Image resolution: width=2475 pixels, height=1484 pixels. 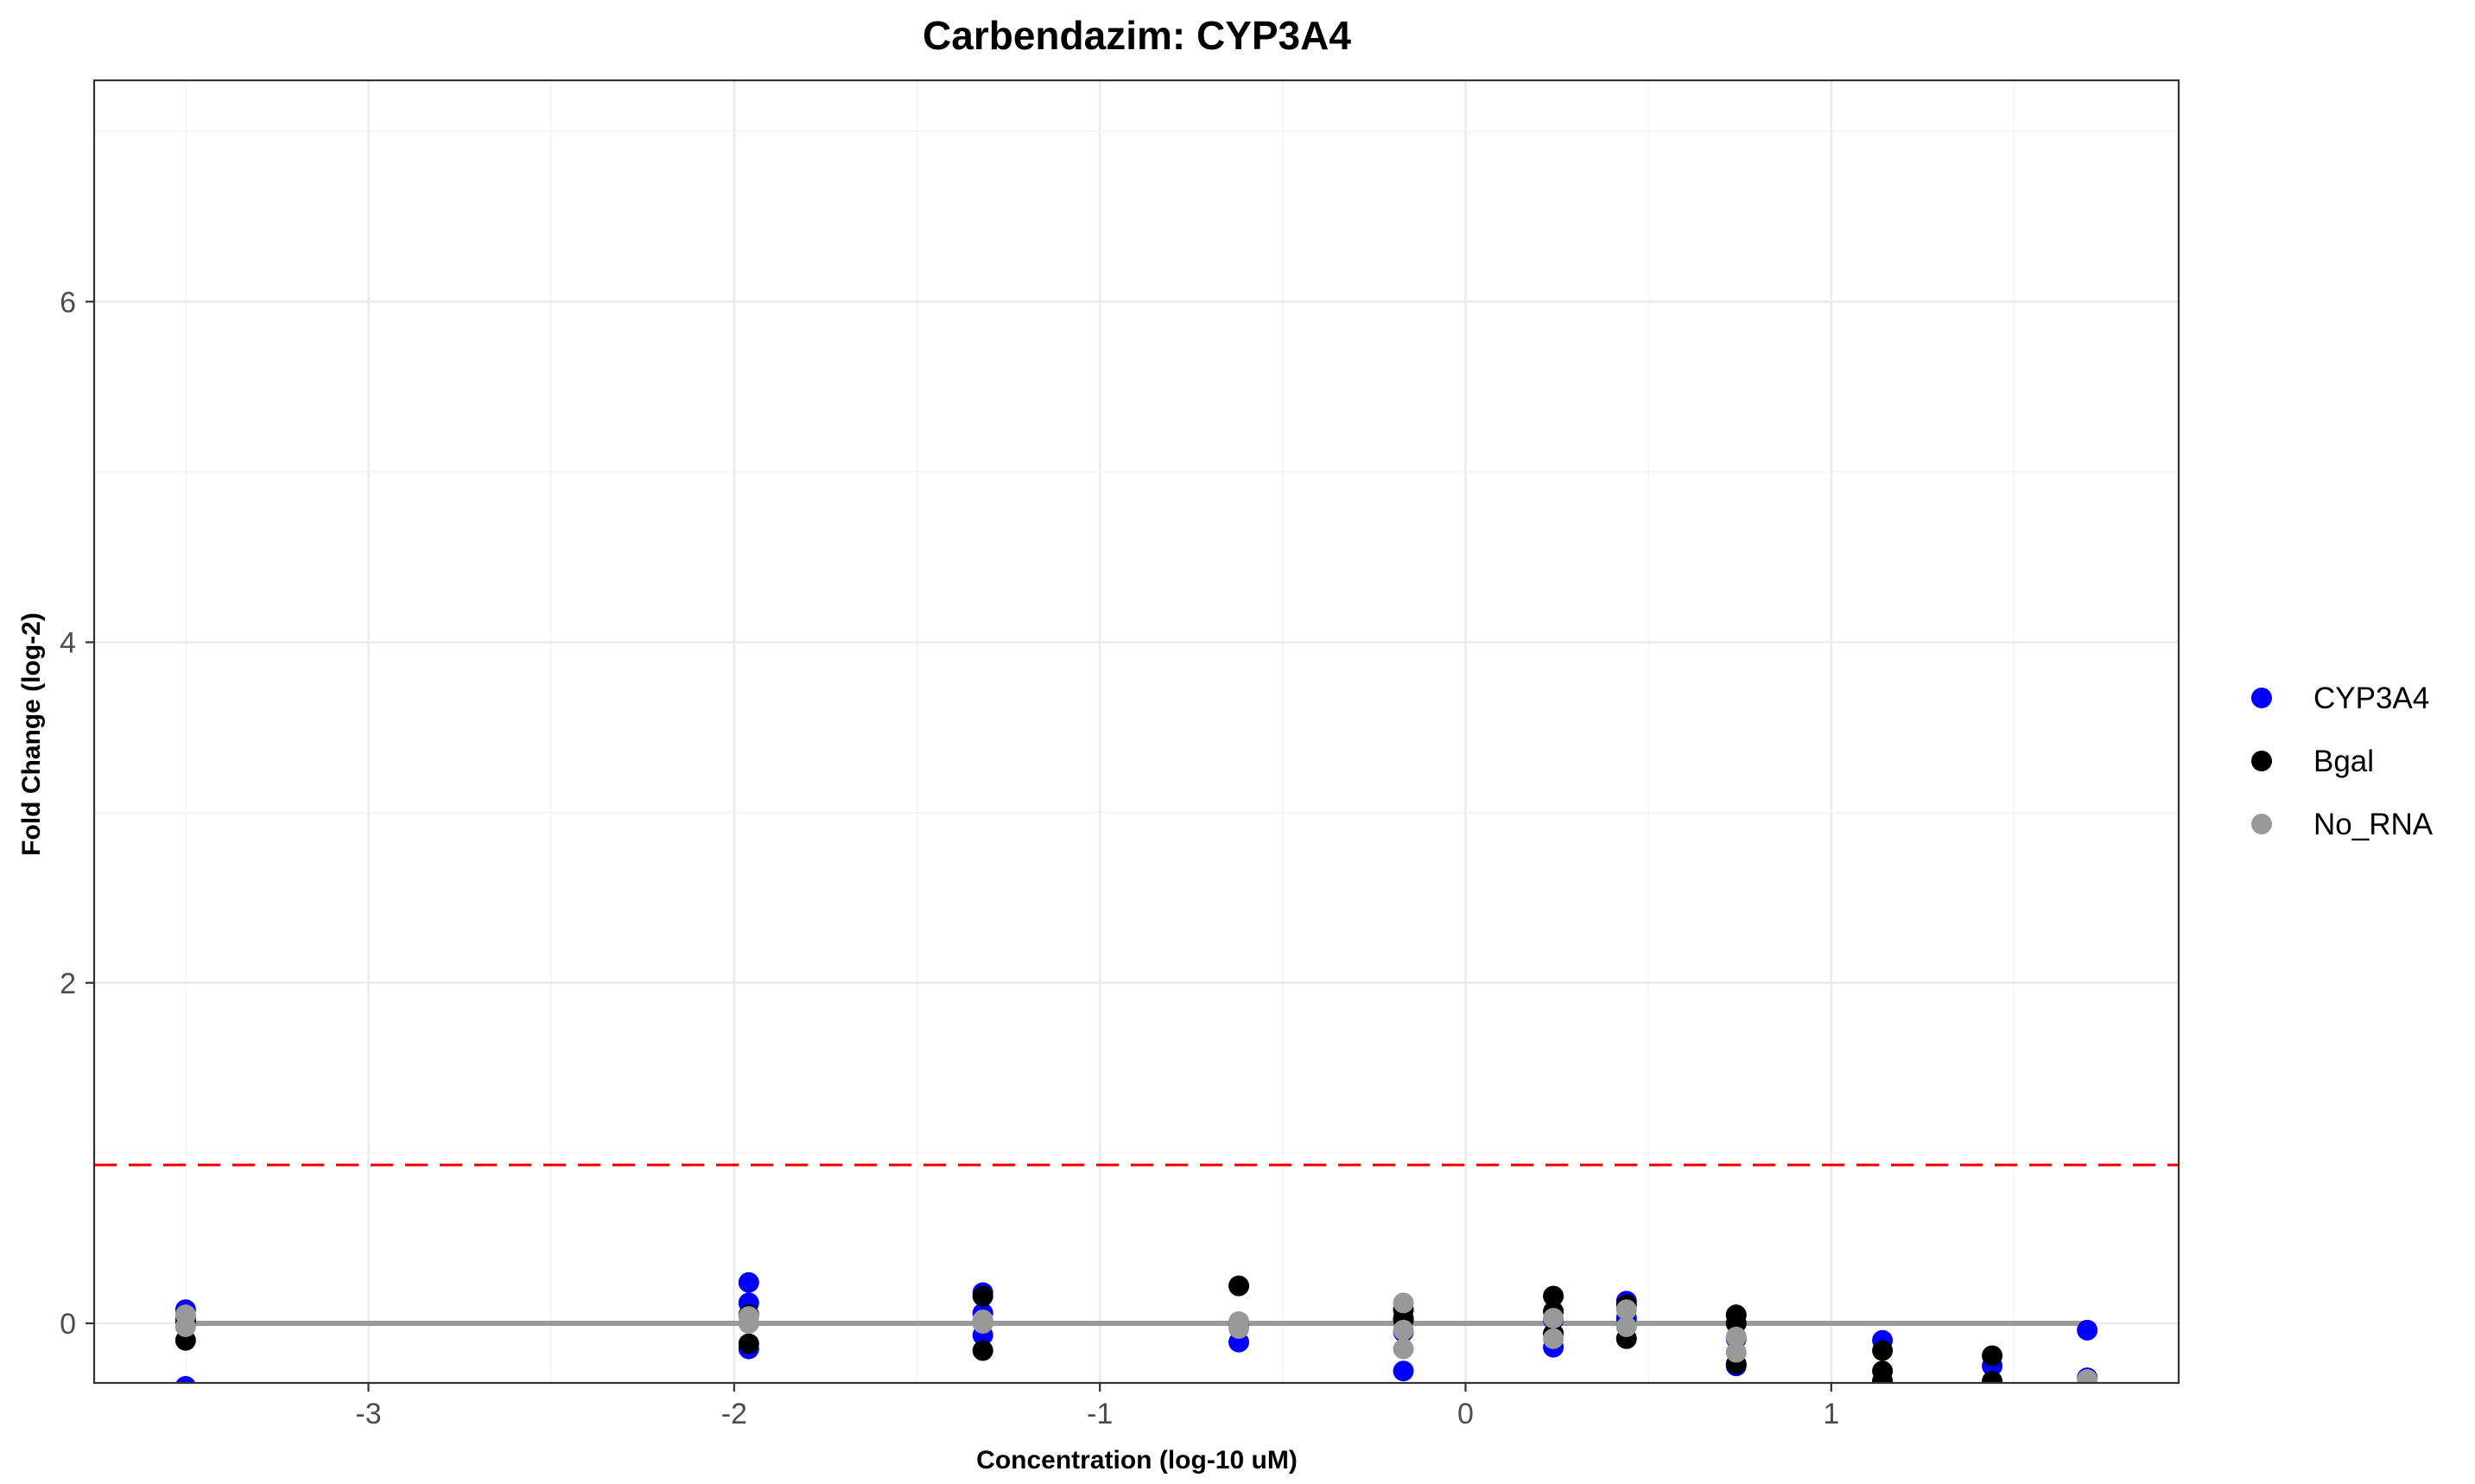 I want to click on y-tick-label-0: 0, so click(x=68, y=1324).